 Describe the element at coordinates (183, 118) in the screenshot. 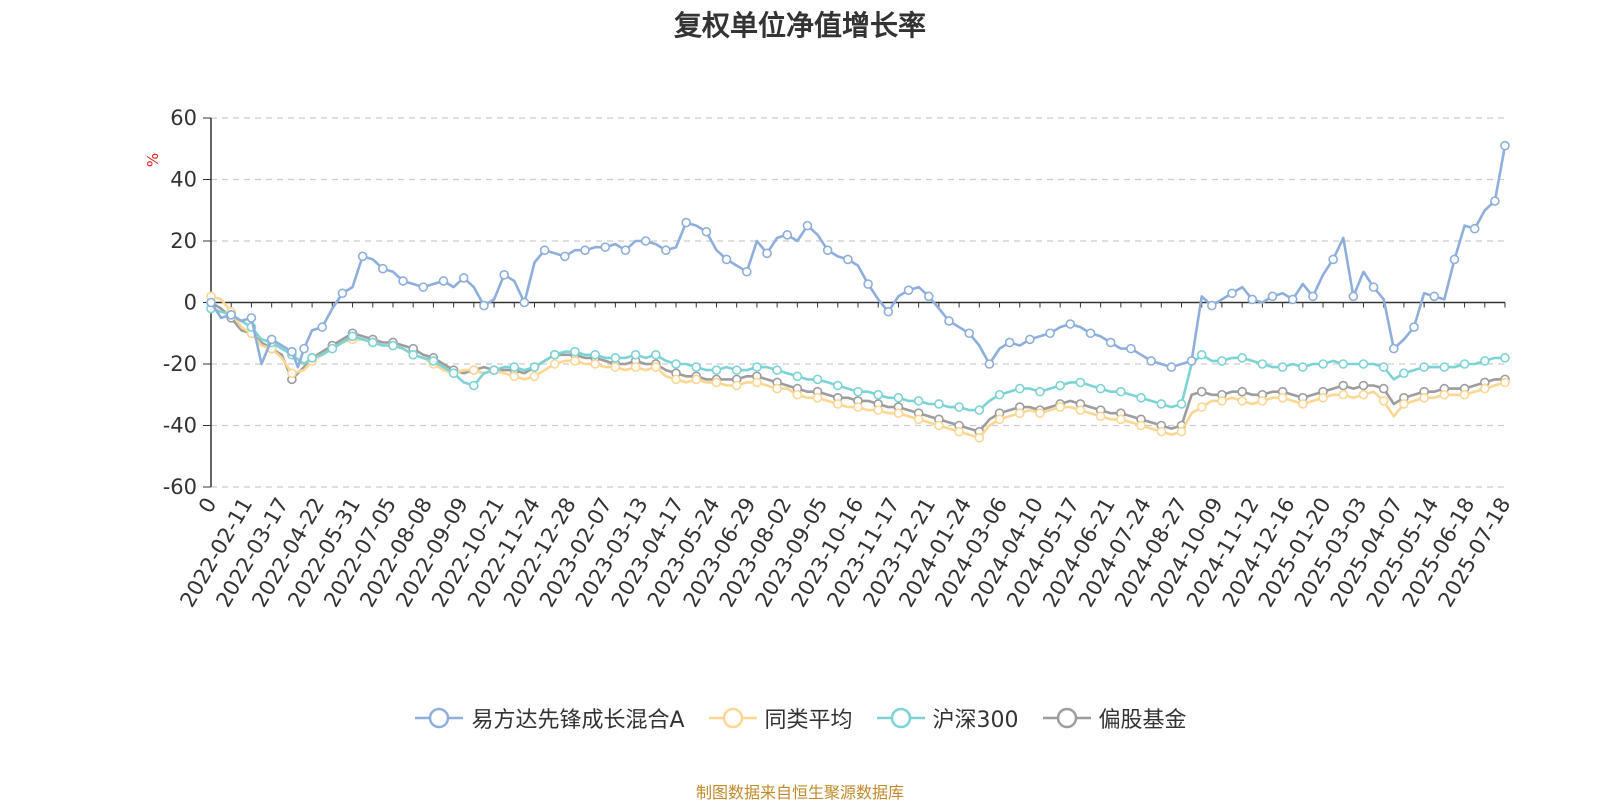

I see `y-tick-label: 60` at that location.